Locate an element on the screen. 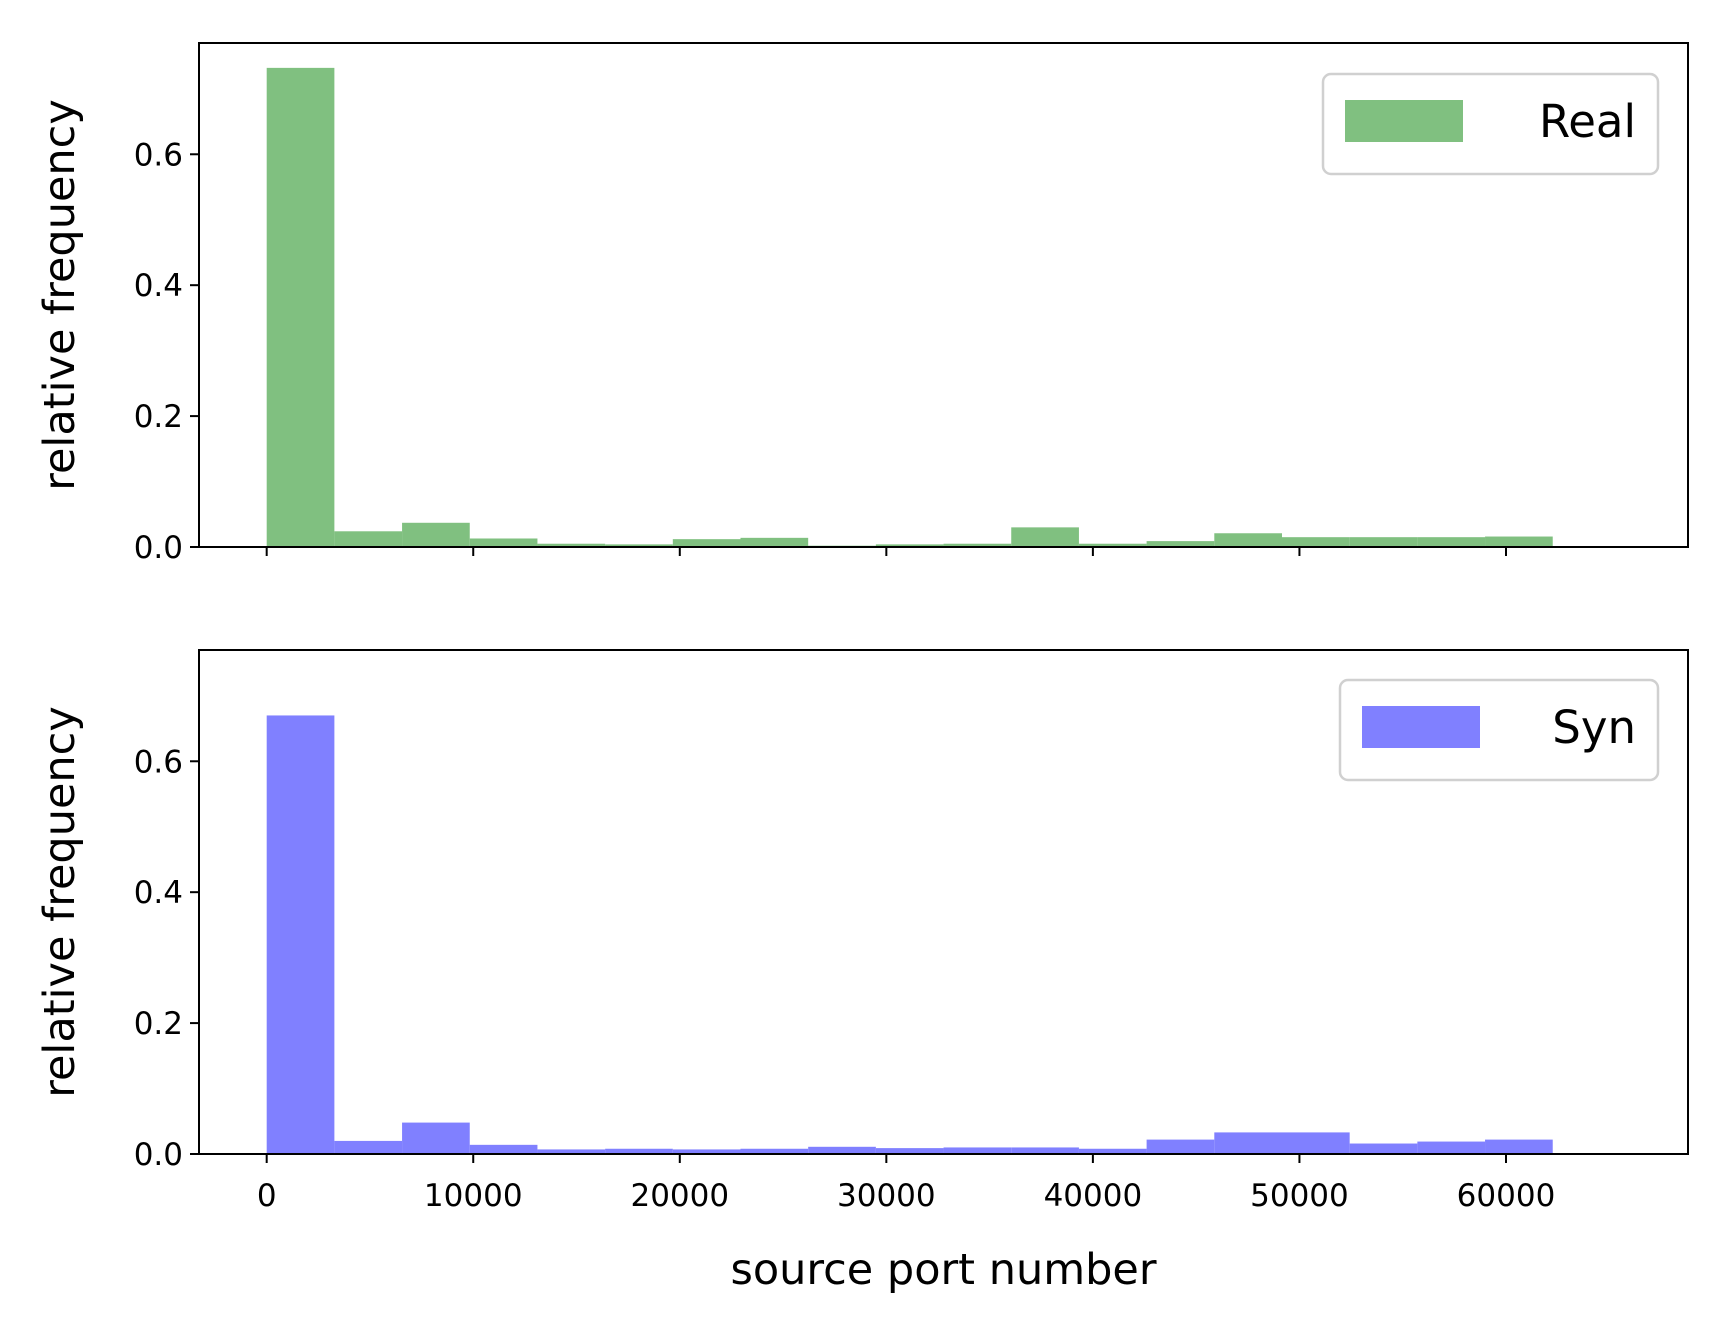 The height and width of the screenshot is (1327, 1717). legend-label: Syn is located at coordinates (1594, 727).